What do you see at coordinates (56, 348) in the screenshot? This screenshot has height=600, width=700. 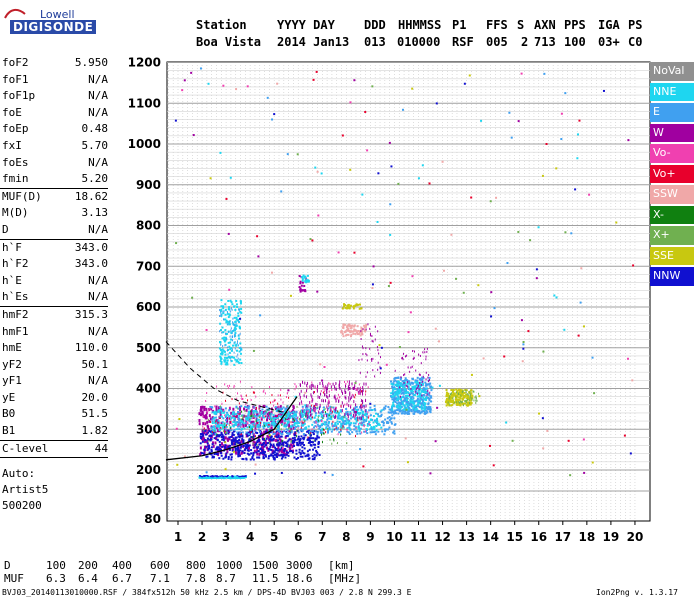 I see `parameter-row: hmE 110.0` at bounding box center [56, 348].